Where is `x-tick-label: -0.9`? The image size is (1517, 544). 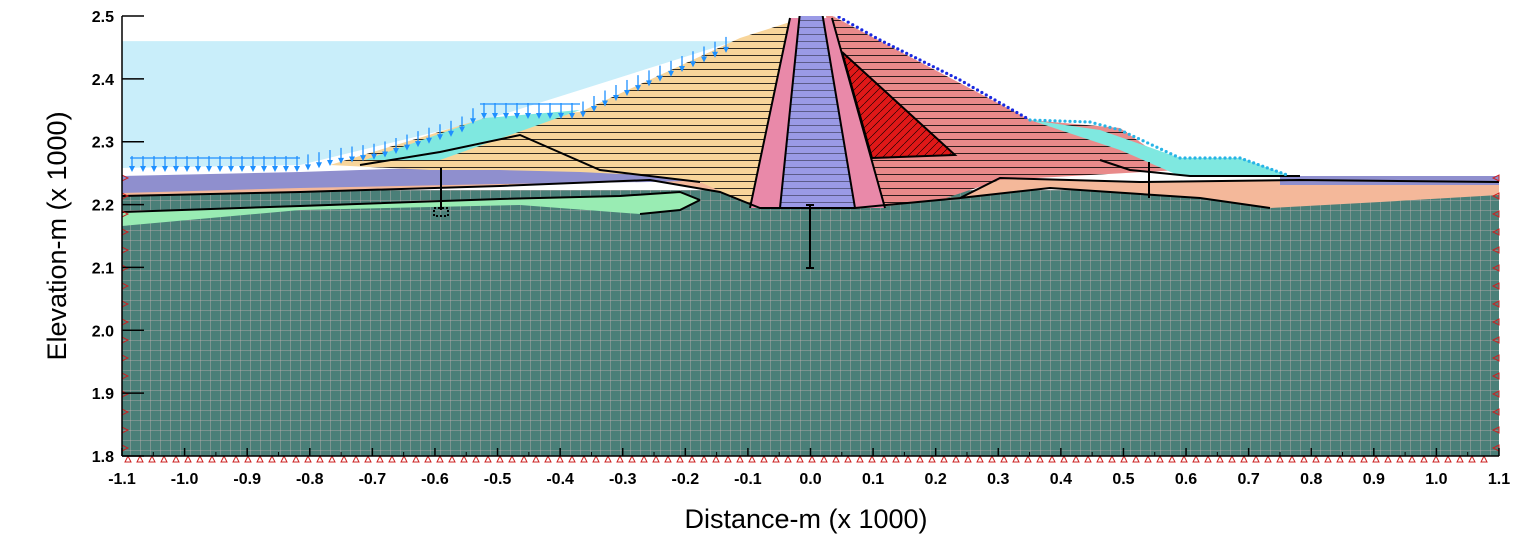 x-tick-label: -0.9 is located at coordinates (247, 479).